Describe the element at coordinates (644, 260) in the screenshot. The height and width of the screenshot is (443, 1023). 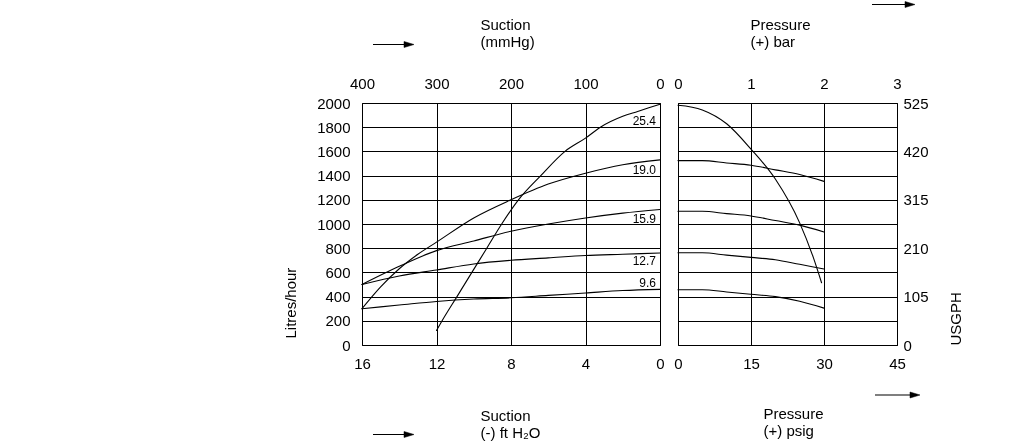
I see `series-label: 12.7` at that location.